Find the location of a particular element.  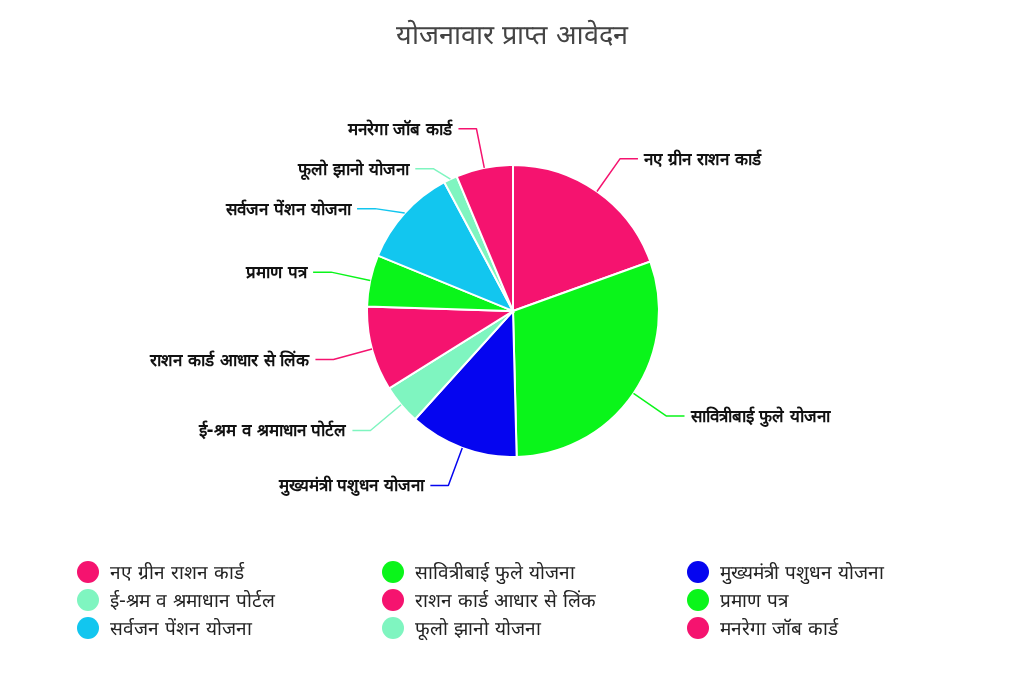

slice-label: ई-श्रम व श्रमाधान पोर्टल is located at coordinates (272, 430).